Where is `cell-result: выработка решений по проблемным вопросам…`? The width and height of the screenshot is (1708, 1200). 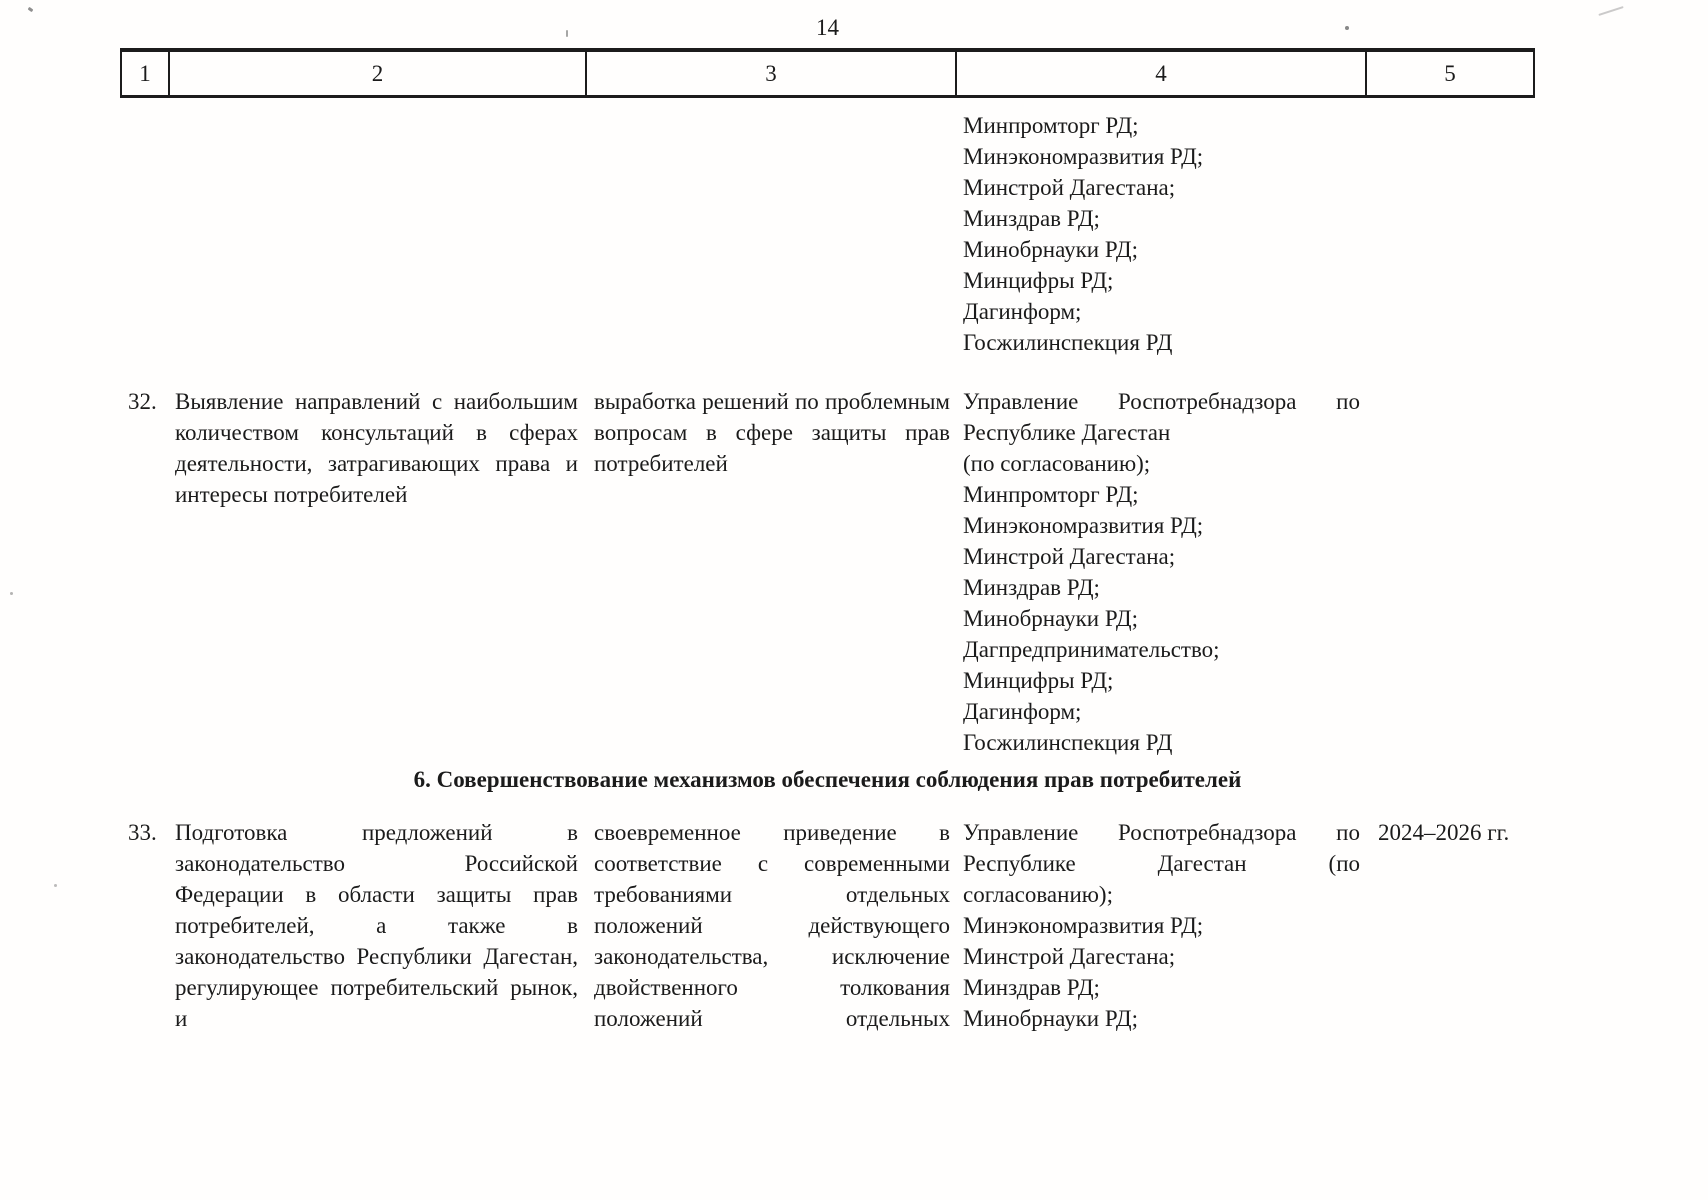
cell-result: выработка решений по проблемным вопросам… is located at coordinates (772, 432).